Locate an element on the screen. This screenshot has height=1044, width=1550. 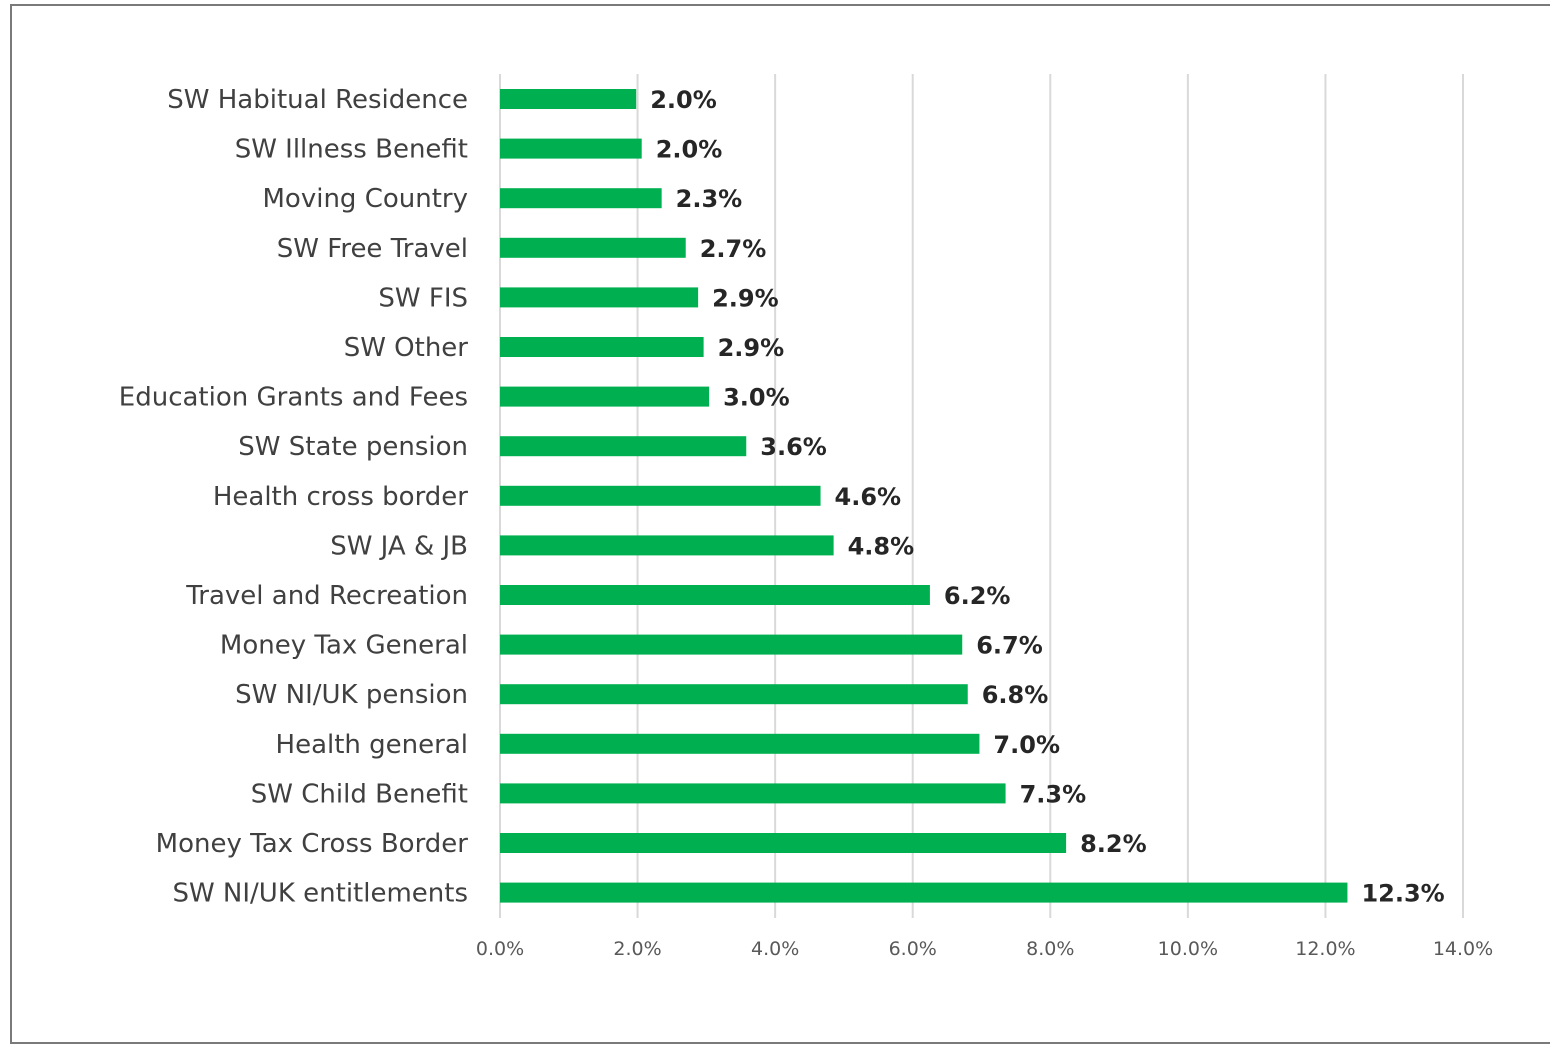
x-tick-label: 8.0% is located at coordinates (1050, 949).